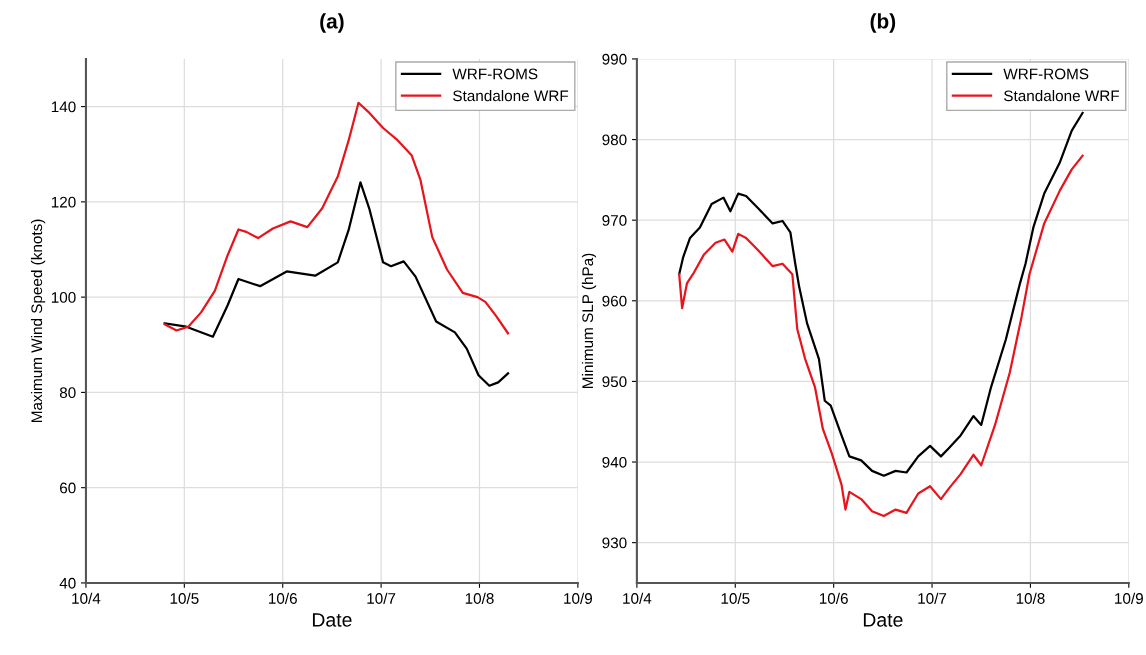 The height and width of the screenshot is (655, 1146). Describe the element at coordinates (589, 320) in the screenshot. I see `y-axis-title: Minimum SLP (hPa)` at that location.